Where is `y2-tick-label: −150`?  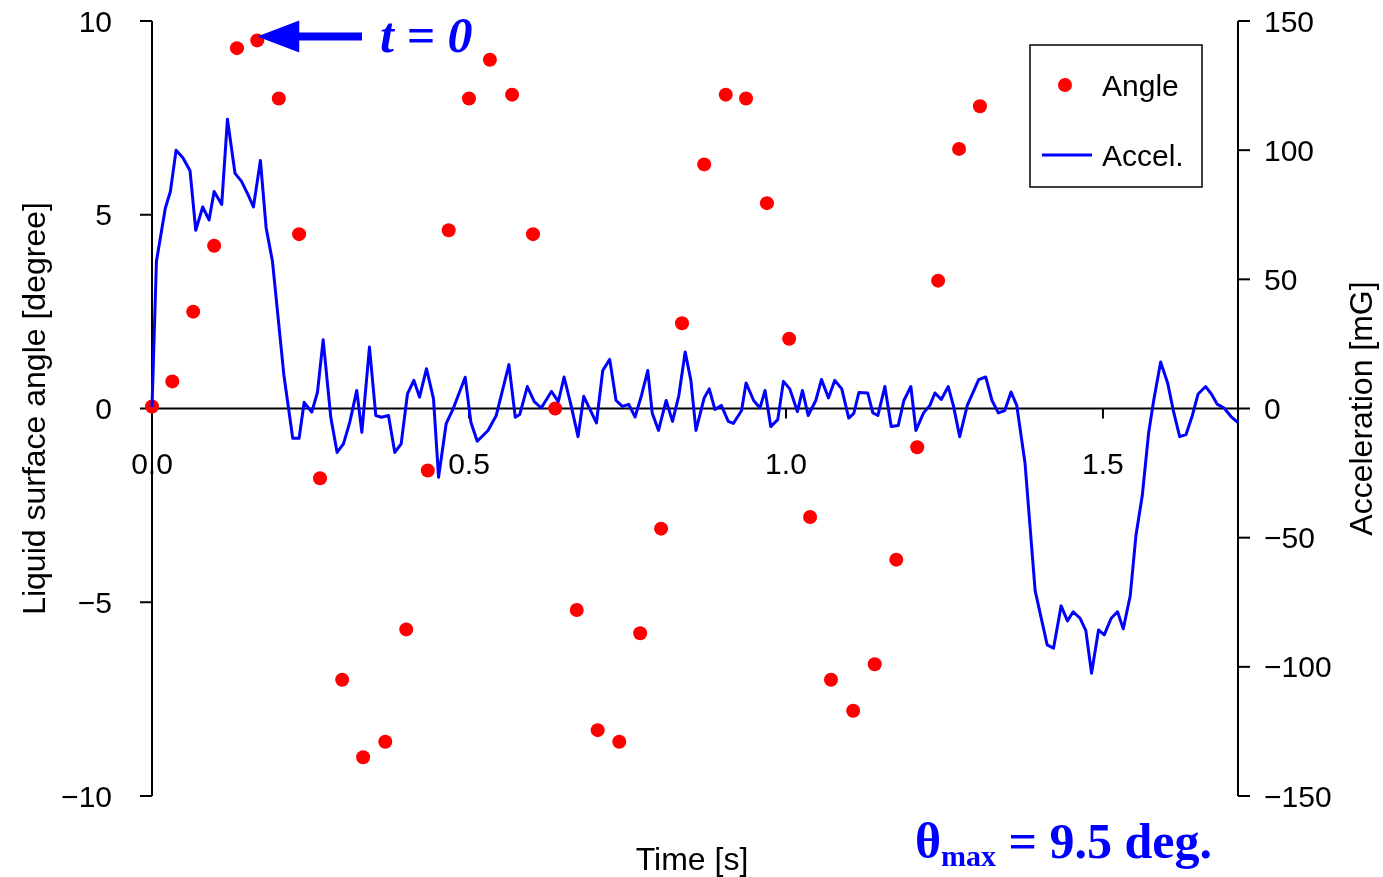 y2-tick-label: −150 is located at coordinates (1298, 796).